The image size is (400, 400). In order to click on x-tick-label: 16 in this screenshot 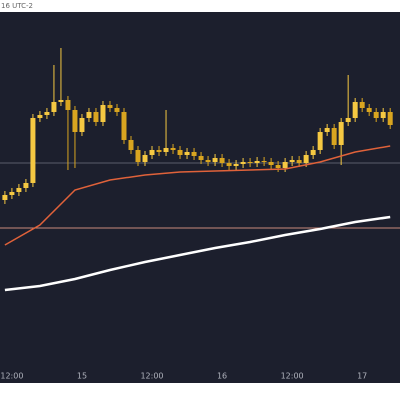, I will do `click(222, 376)`.